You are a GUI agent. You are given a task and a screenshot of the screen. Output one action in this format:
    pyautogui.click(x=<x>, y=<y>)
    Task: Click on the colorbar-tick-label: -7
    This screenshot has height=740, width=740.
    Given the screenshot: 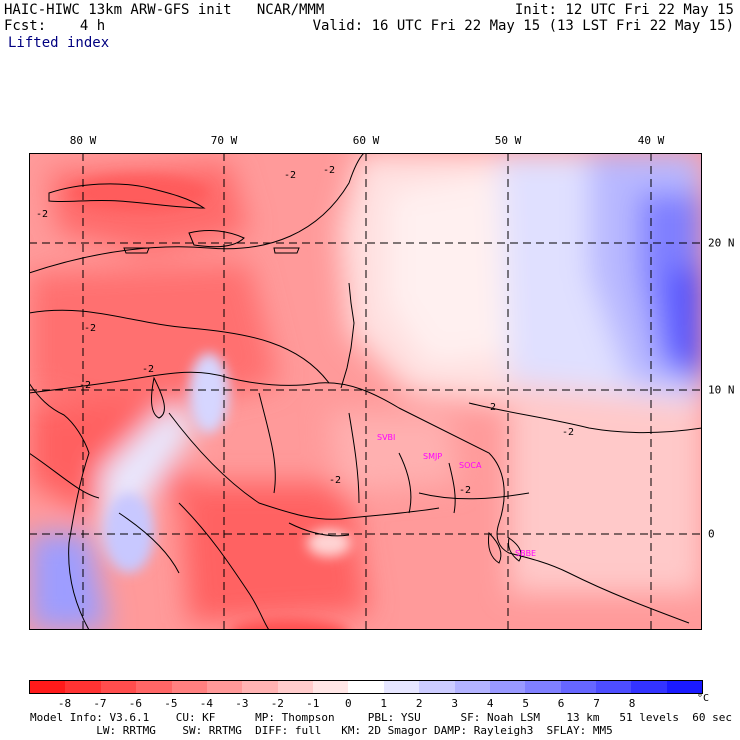 What is the action you would take?
    pyautogui.click(x=100, y=703)
    